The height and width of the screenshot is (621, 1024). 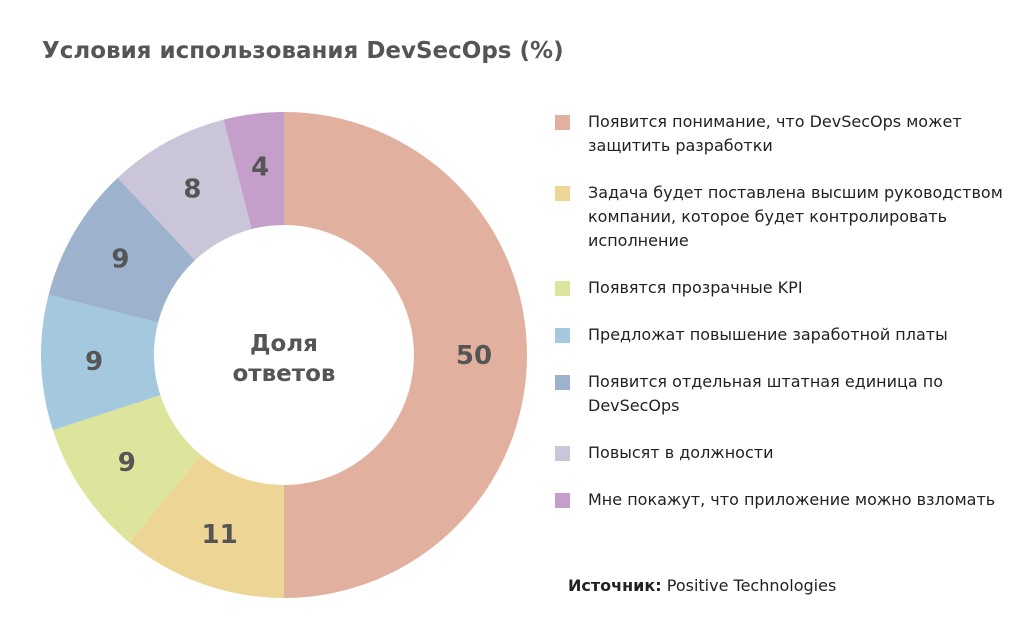 I want to click on legend-item: Повысят в должности, so click(x=782, y=453).